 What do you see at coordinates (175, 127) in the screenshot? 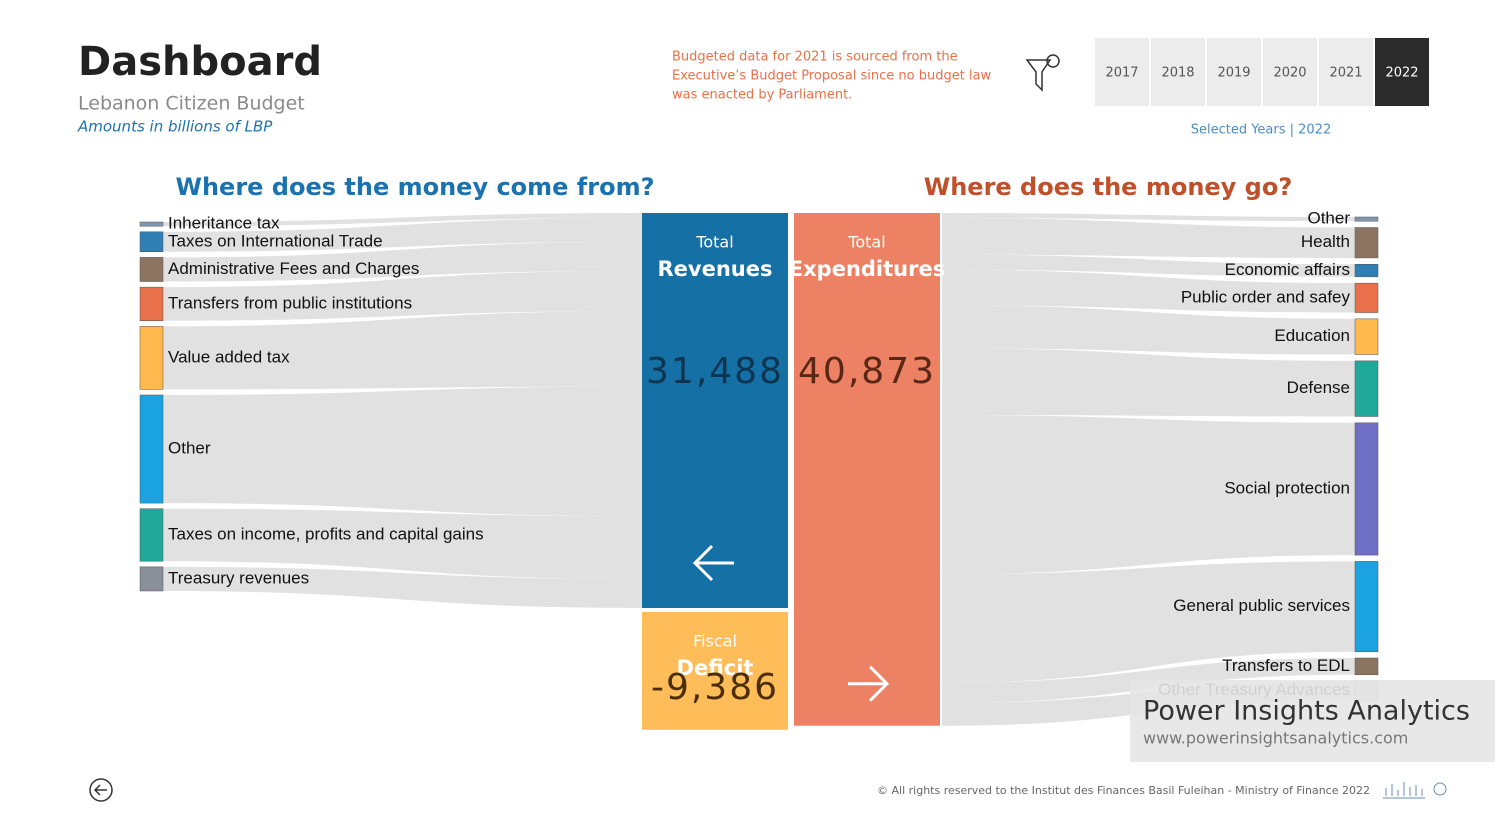
I see `units: Amounts in billions of LBP` at bounding box center [175, 127].